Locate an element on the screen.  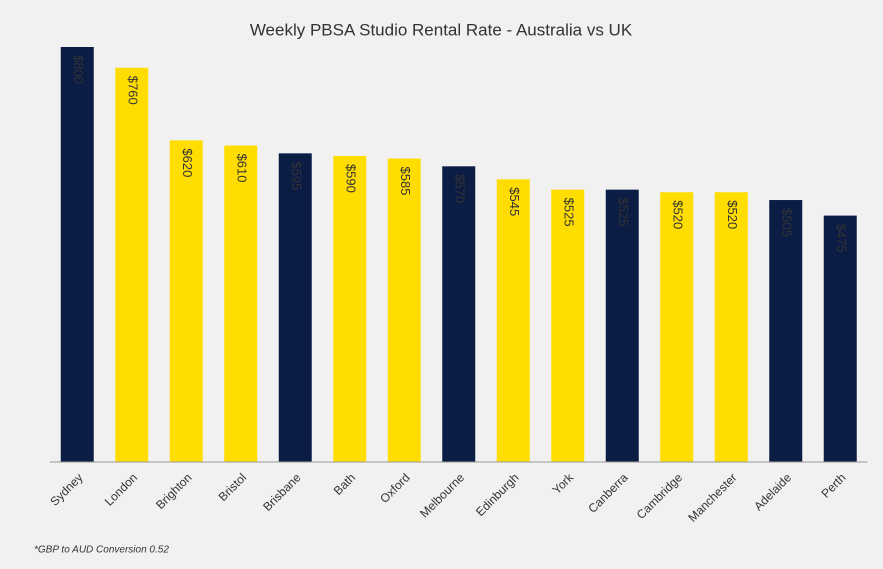
data-label: $590 is located at coordinates (350, 178).